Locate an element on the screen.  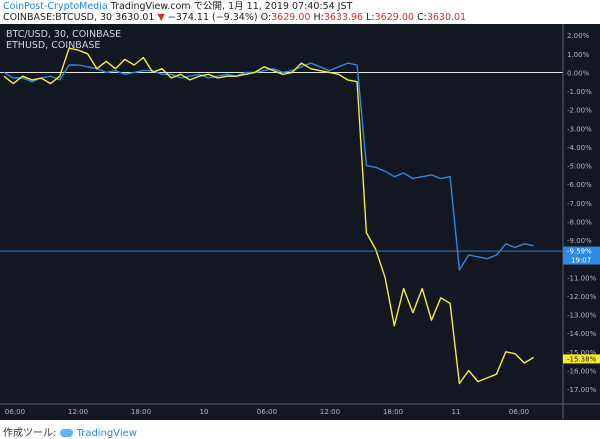
x-tick-label: 10 is located at coordinates (204, 412).